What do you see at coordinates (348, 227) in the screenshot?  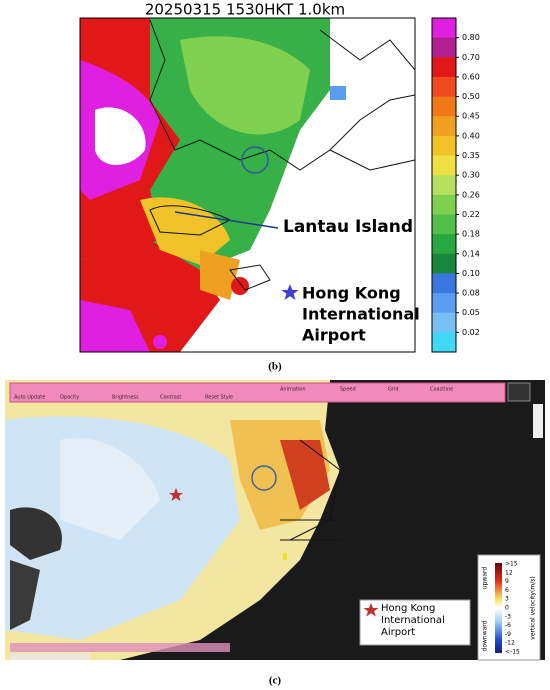 I see `lantau-label: Lantau Island` at bounding box center [348, 227].